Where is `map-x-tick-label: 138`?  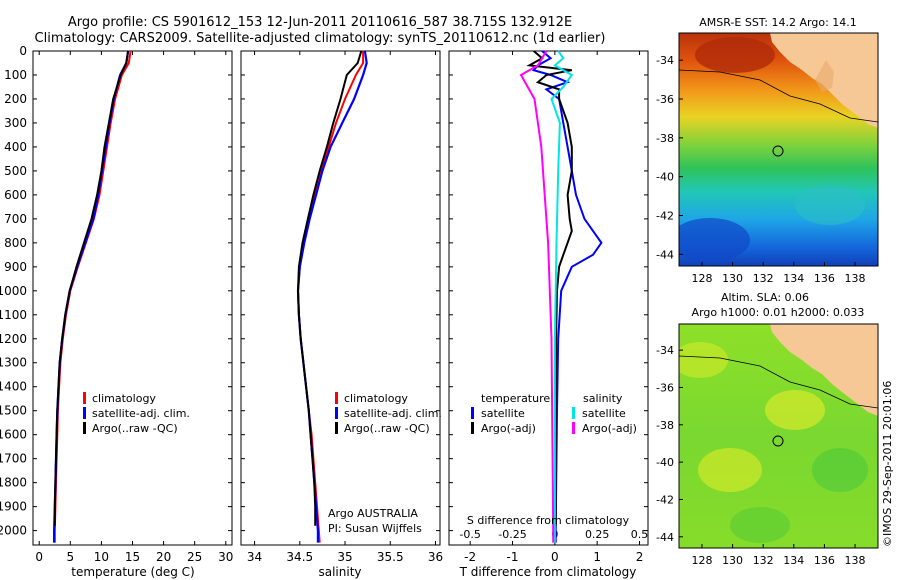 map-x-tick-label: 138 is located at coordinates (855, 560).